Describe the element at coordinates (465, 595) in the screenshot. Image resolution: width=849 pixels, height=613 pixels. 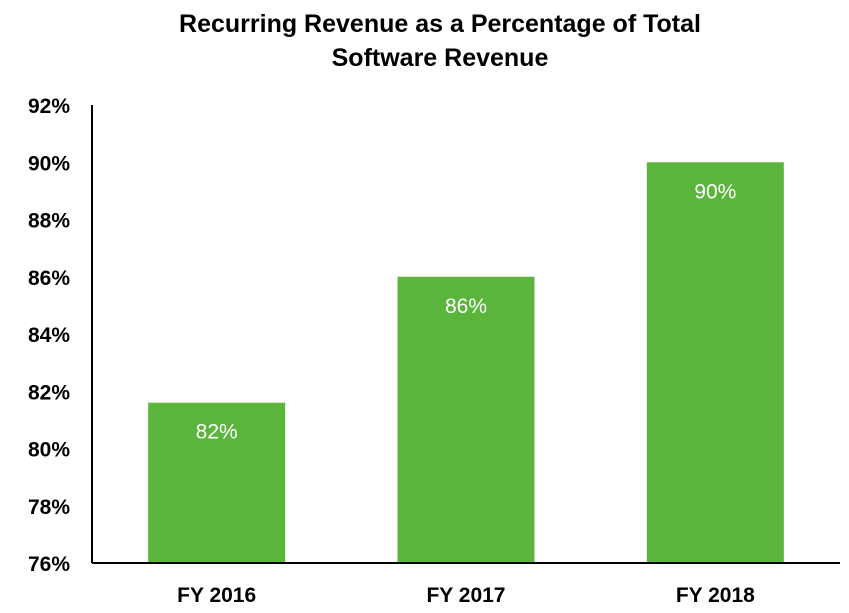
I see `x-tick-label: FY 2017` at that location.